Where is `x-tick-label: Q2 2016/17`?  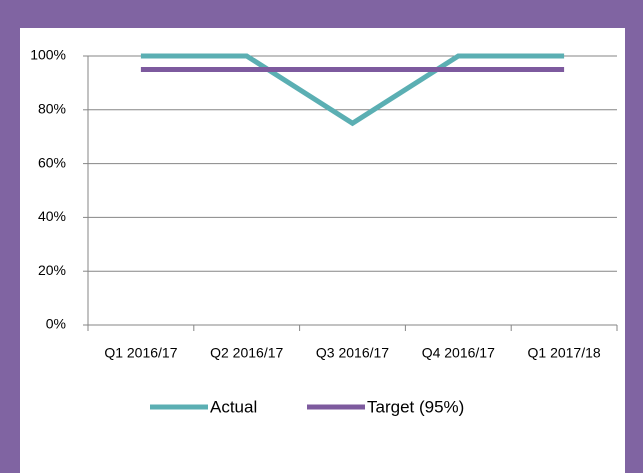 x-tick-label: Q2 2016/17 is located at coordinates (246, 353).